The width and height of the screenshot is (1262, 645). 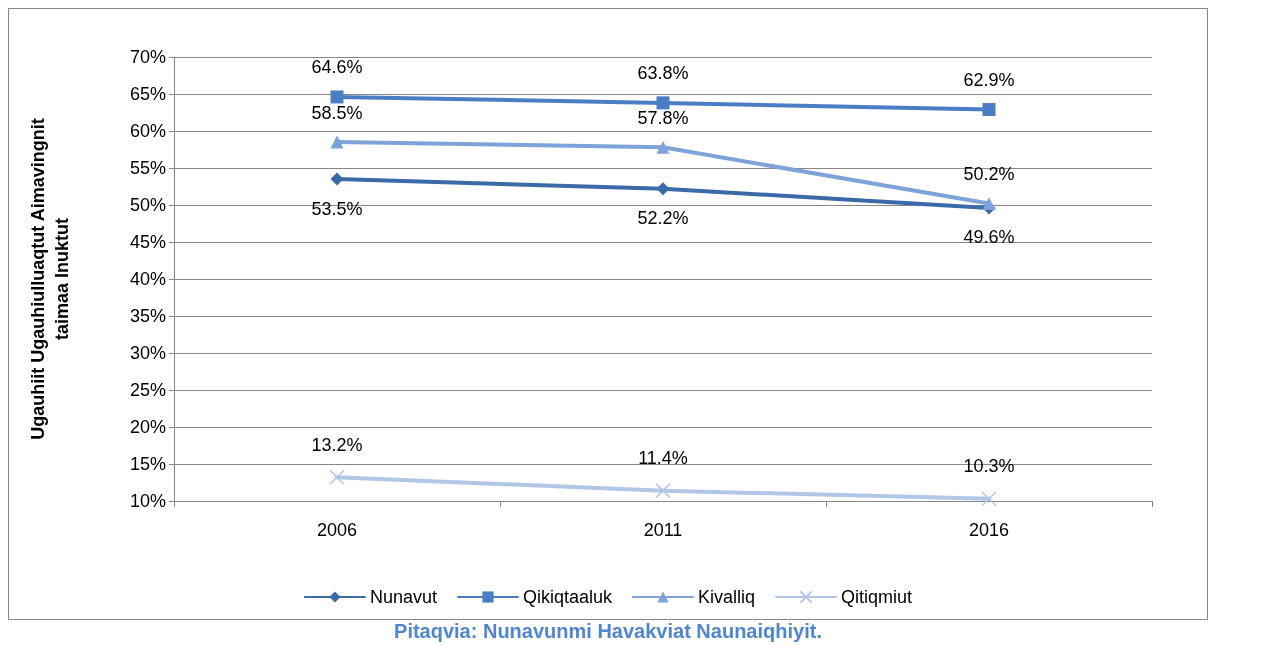 I want to click on data-label: 63.8%, so click(x=663, y=73).